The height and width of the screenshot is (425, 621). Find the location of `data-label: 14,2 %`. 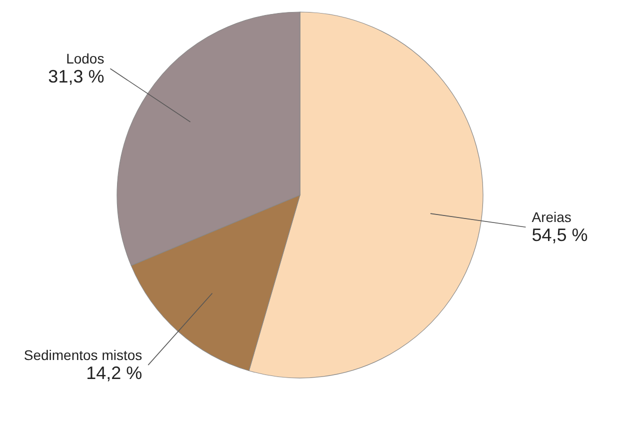

data-label: 14,2 % is located at coordinates (114, 373).